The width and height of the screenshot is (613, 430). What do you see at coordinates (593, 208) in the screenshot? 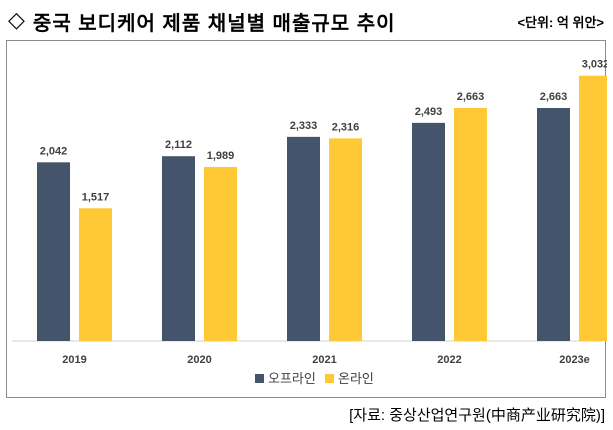
I see `bar-online-2023e` at bounding box center [593, 208].